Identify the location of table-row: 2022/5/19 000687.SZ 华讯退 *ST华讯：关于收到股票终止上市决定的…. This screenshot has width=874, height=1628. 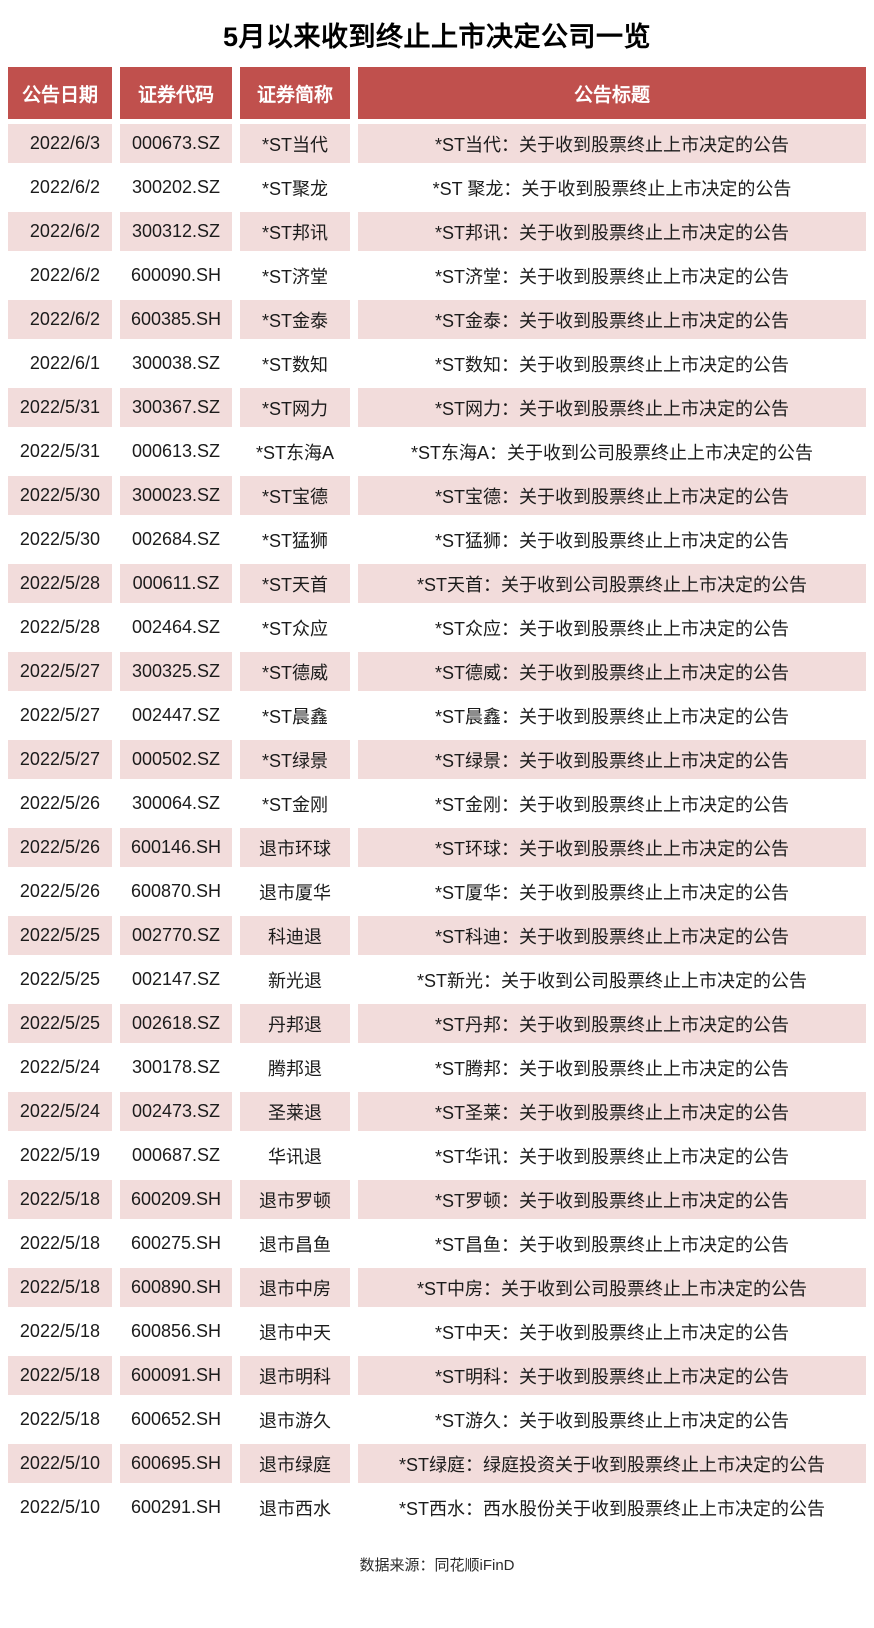
(437, 1155).